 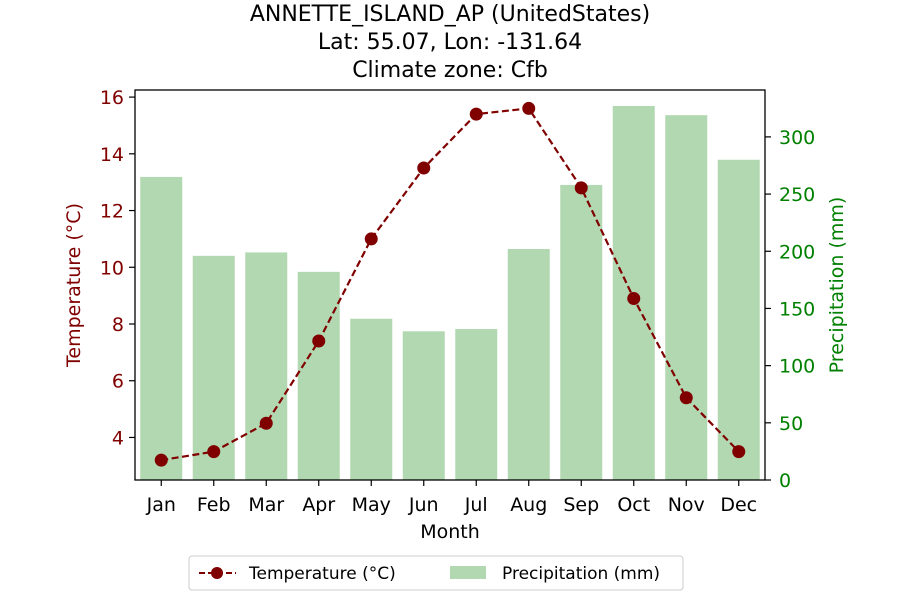 What do you see at coordinates (450, 532) in the screenshot?
I see `x-axis-label: Month` at bounding box center [450, 532].